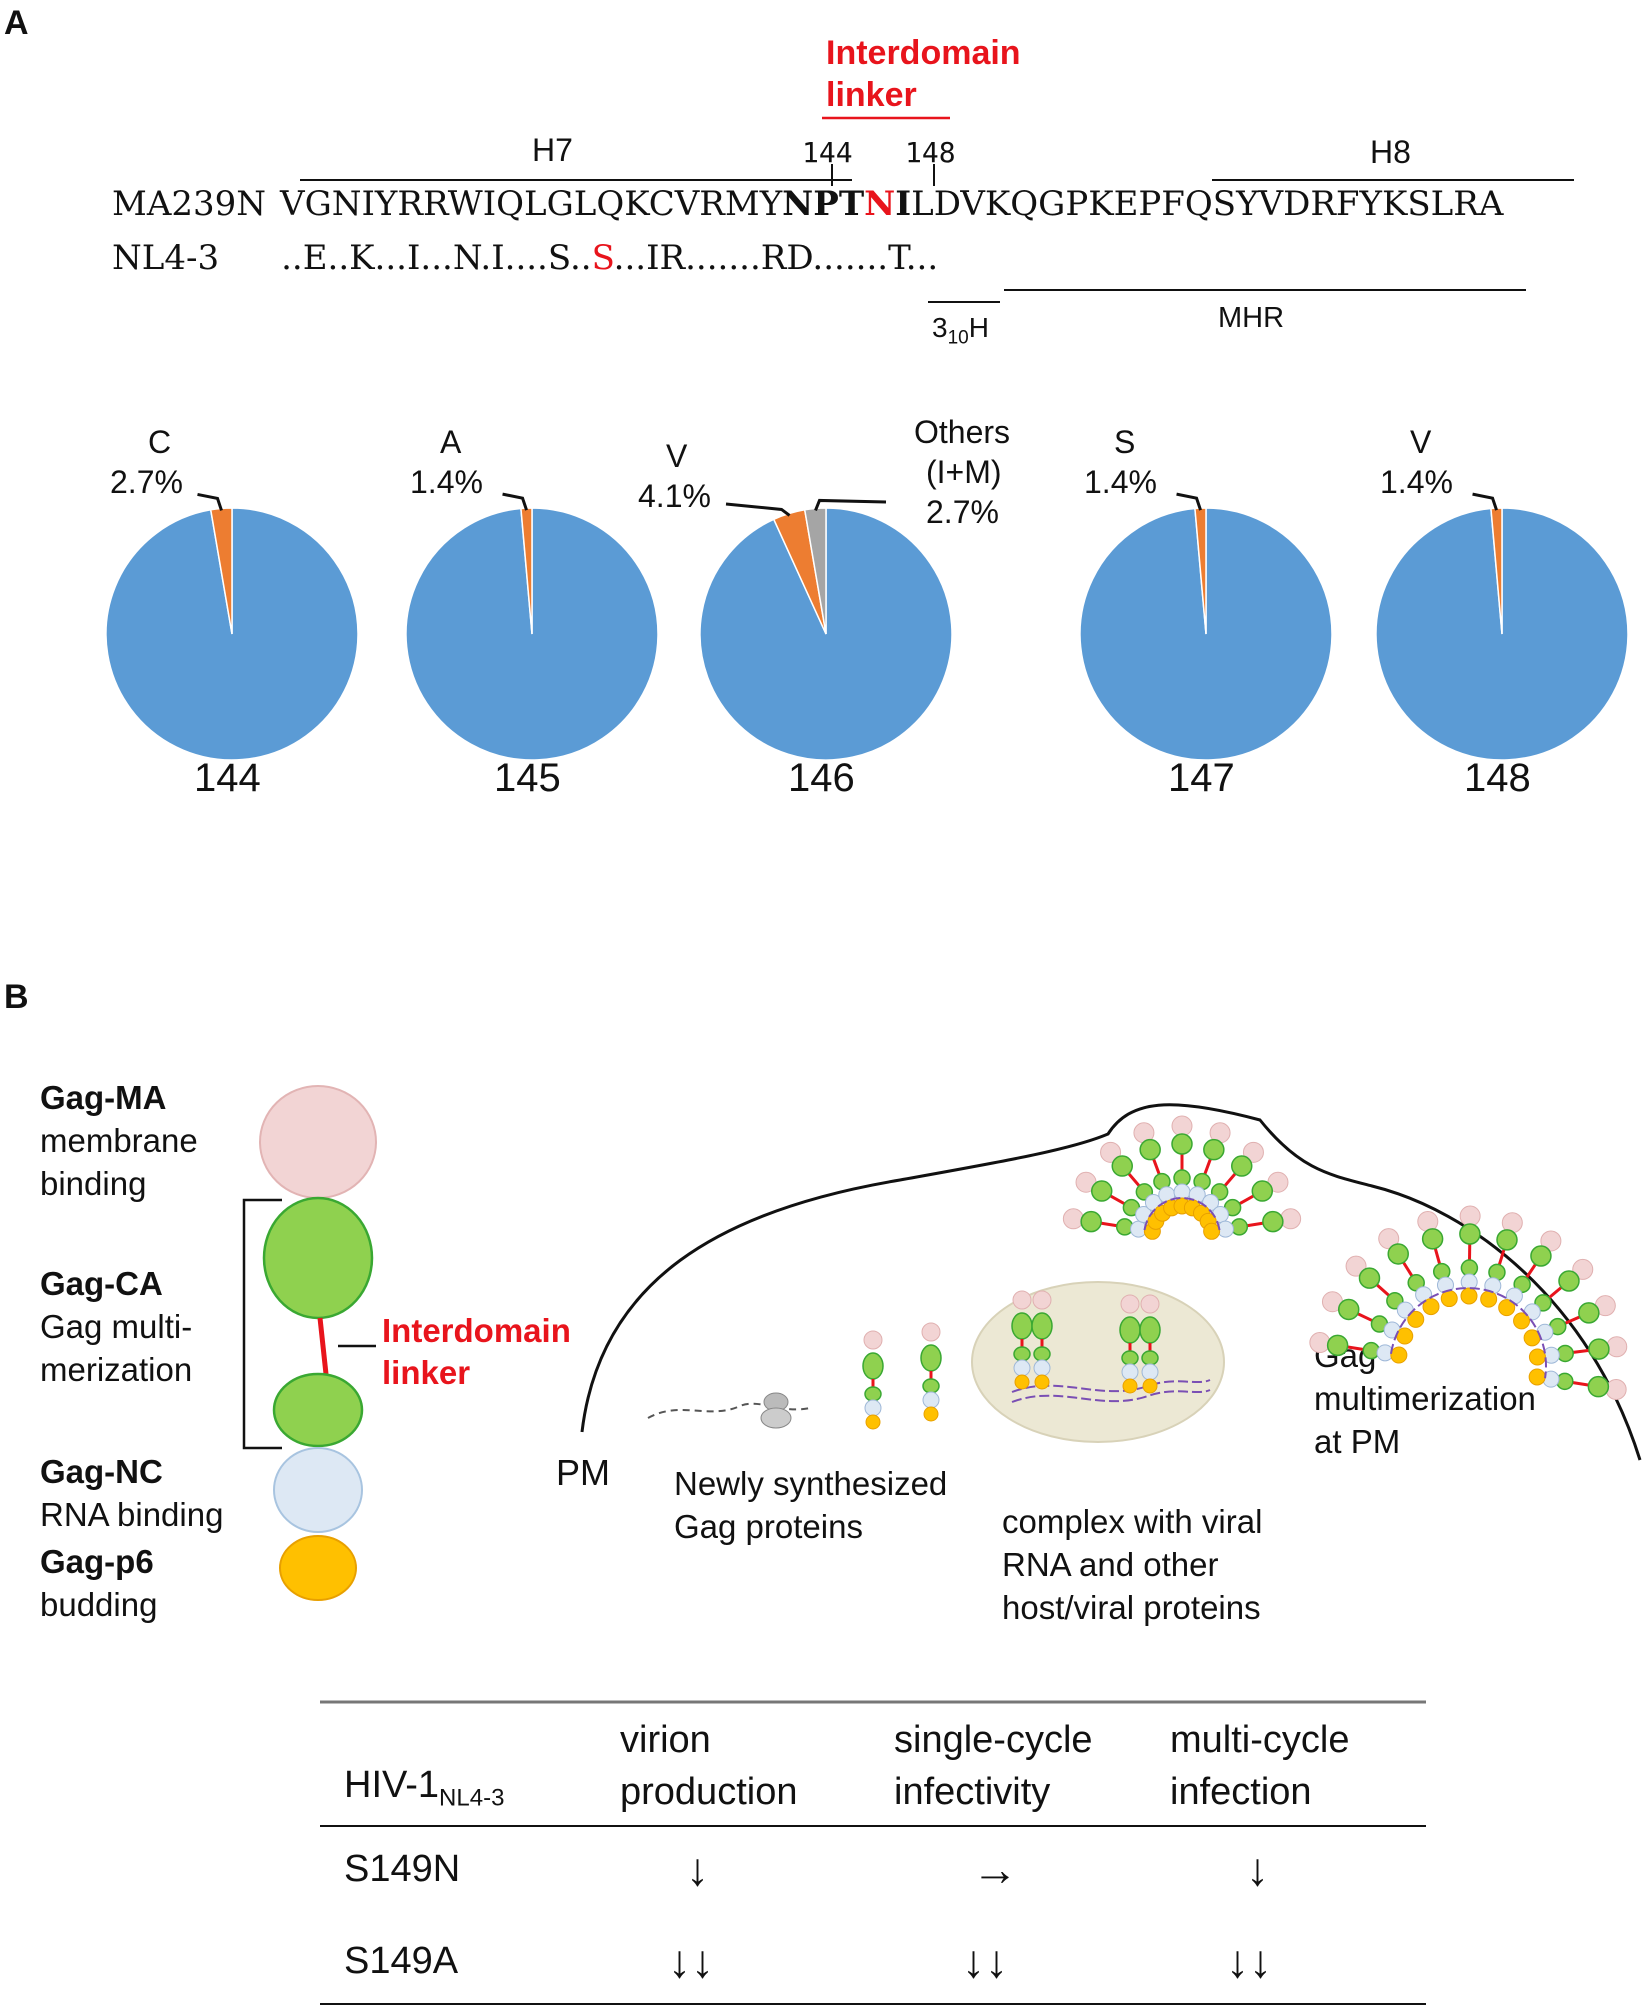  Describe the element at coordinates (1390, 152) in the screenshot. I see `helix-h8-label: H8` at that location.